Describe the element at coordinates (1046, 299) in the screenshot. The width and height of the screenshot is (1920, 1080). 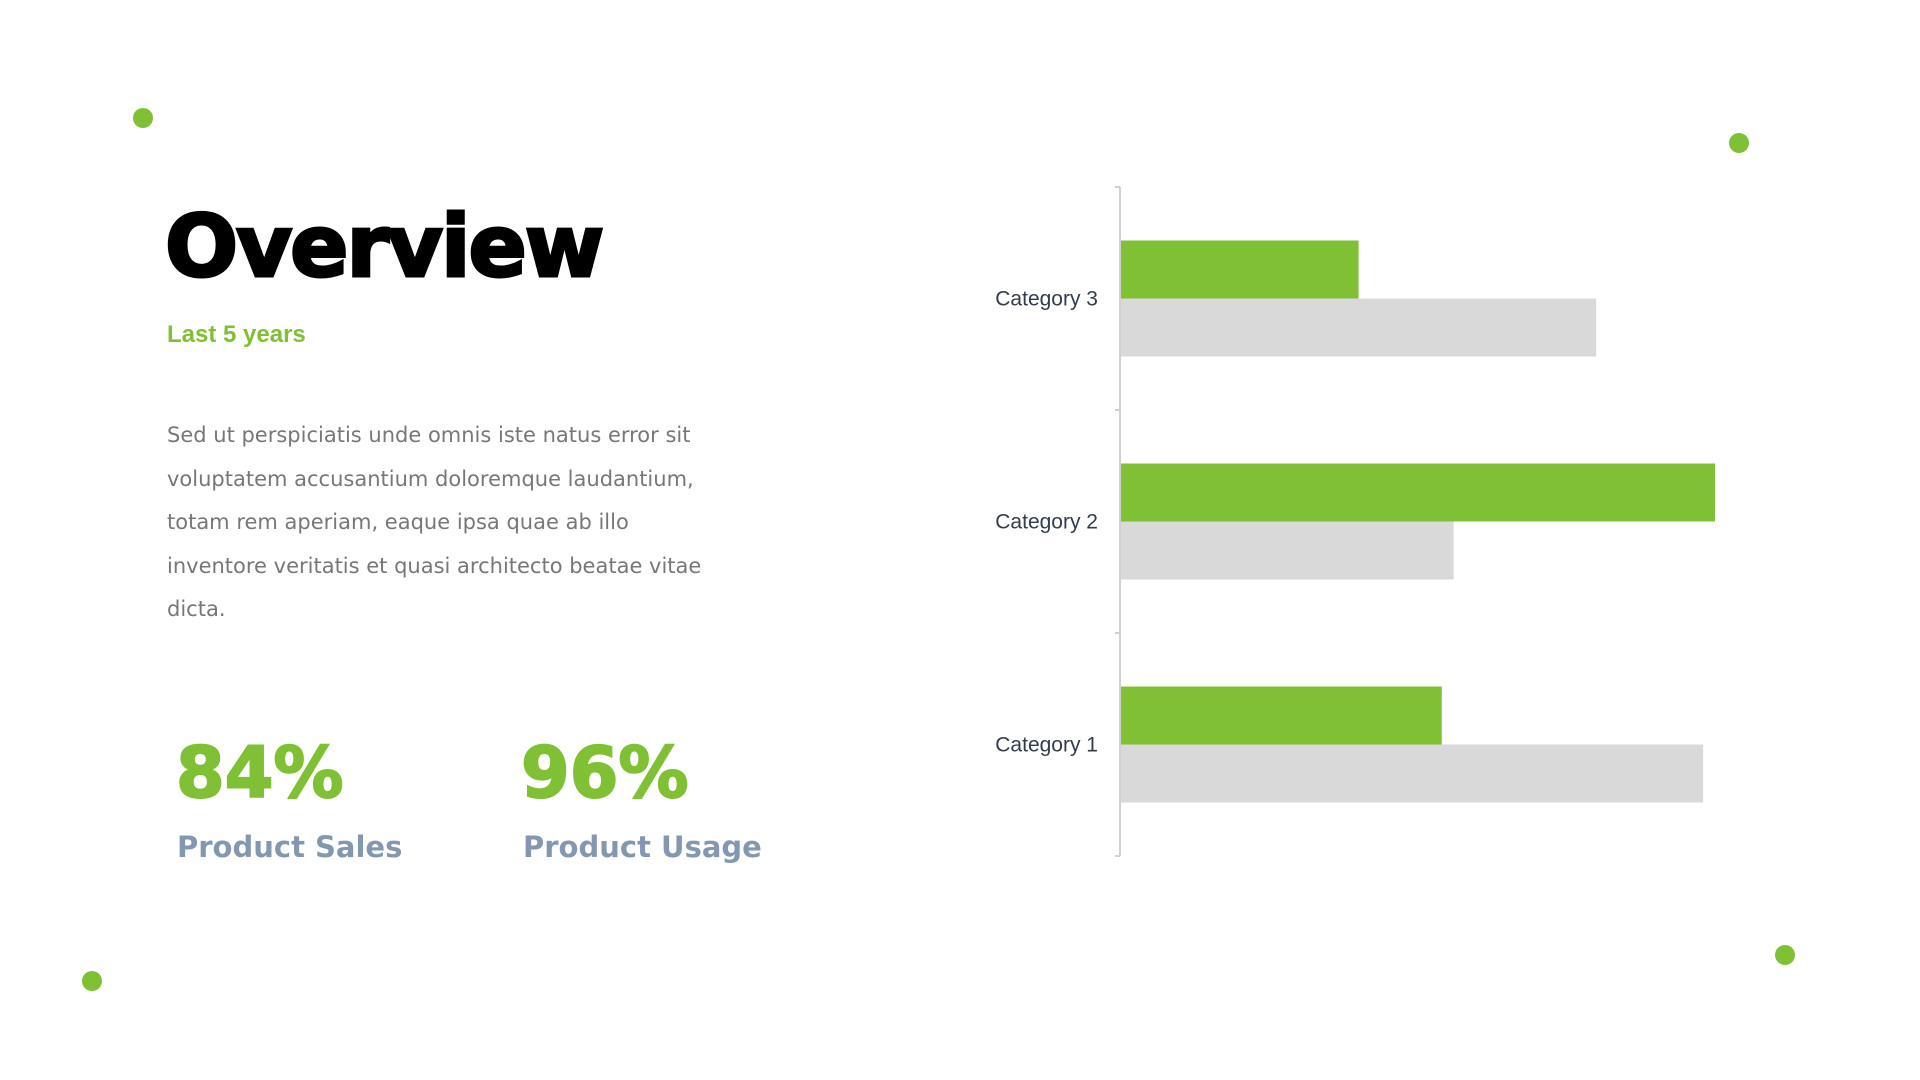
I see `category-label: Category 3` at that location.